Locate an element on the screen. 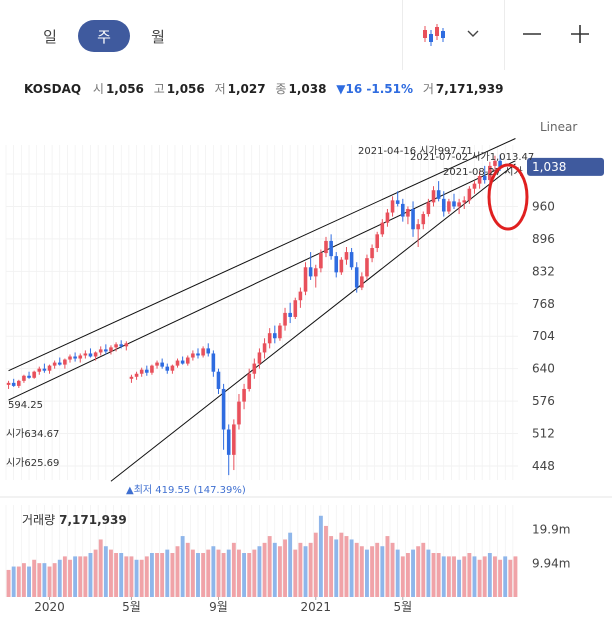  chart-type-dropdown is located at coordinates (473, 34).